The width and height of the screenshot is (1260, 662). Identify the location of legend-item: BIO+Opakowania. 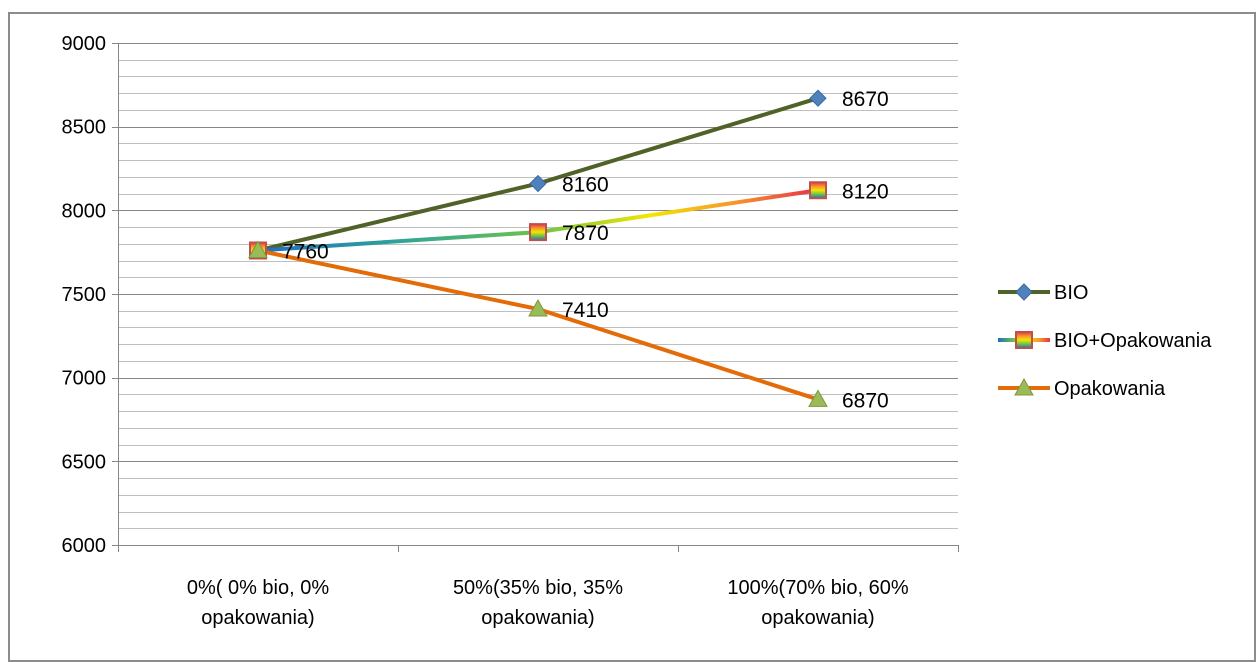
(1105, 341).